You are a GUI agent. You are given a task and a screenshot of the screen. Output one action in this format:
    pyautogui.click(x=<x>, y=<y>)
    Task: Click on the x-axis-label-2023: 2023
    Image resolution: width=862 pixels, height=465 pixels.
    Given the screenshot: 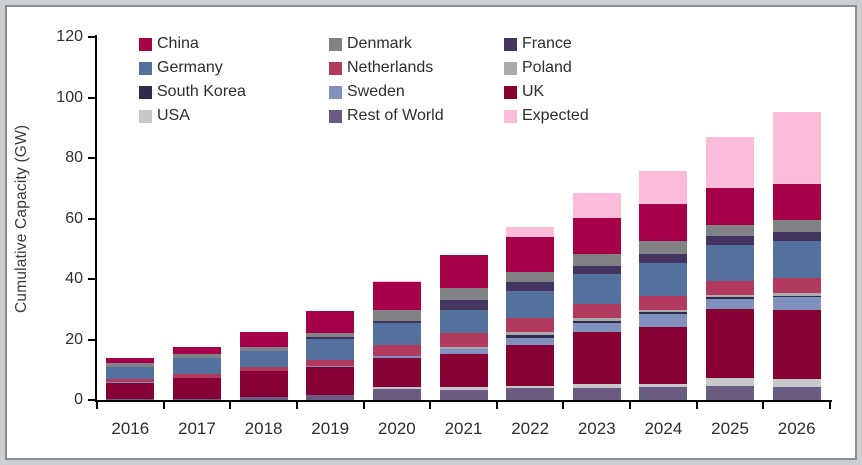 What is the action you would take?
    pyautogui.click(x=596, y=428)
    